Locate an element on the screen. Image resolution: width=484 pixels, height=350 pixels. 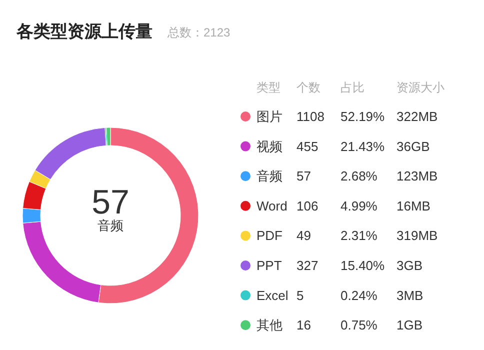
text: 4.99% is located at coordinates (359, 206).